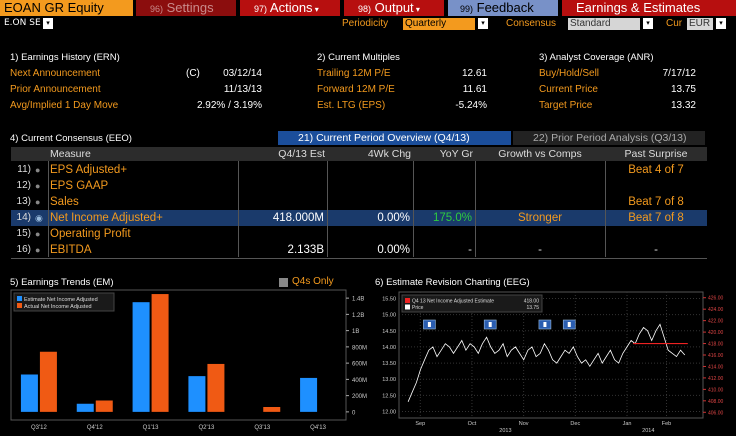 The height and width of the screenshot is (436, 736). What do you see at coordinates (575, 424) in the screenshot?
I see `x-tick-label: Dec` at bounding box center [575, 424].